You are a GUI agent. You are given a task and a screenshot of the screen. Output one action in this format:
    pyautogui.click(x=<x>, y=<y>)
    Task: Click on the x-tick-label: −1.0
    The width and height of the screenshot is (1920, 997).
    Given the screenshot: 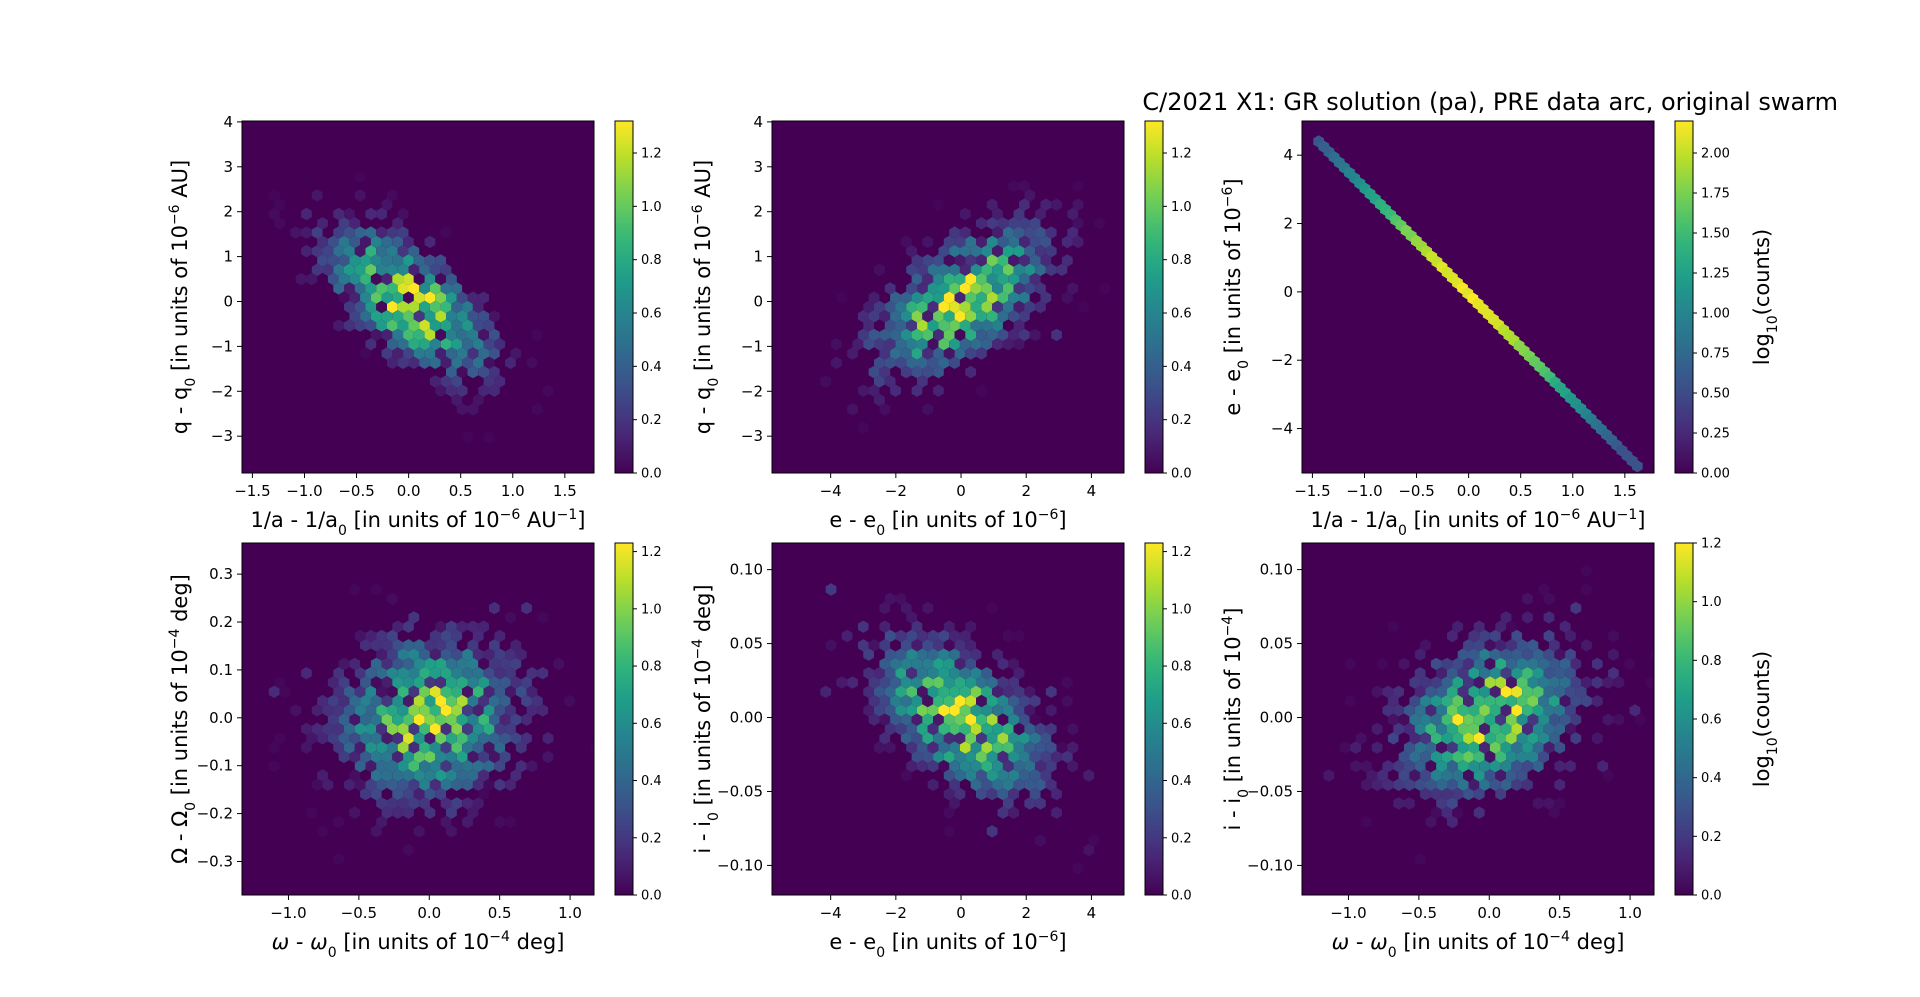 What is the action you would take?
    pyautogui.click(x=1364, y=491)
    